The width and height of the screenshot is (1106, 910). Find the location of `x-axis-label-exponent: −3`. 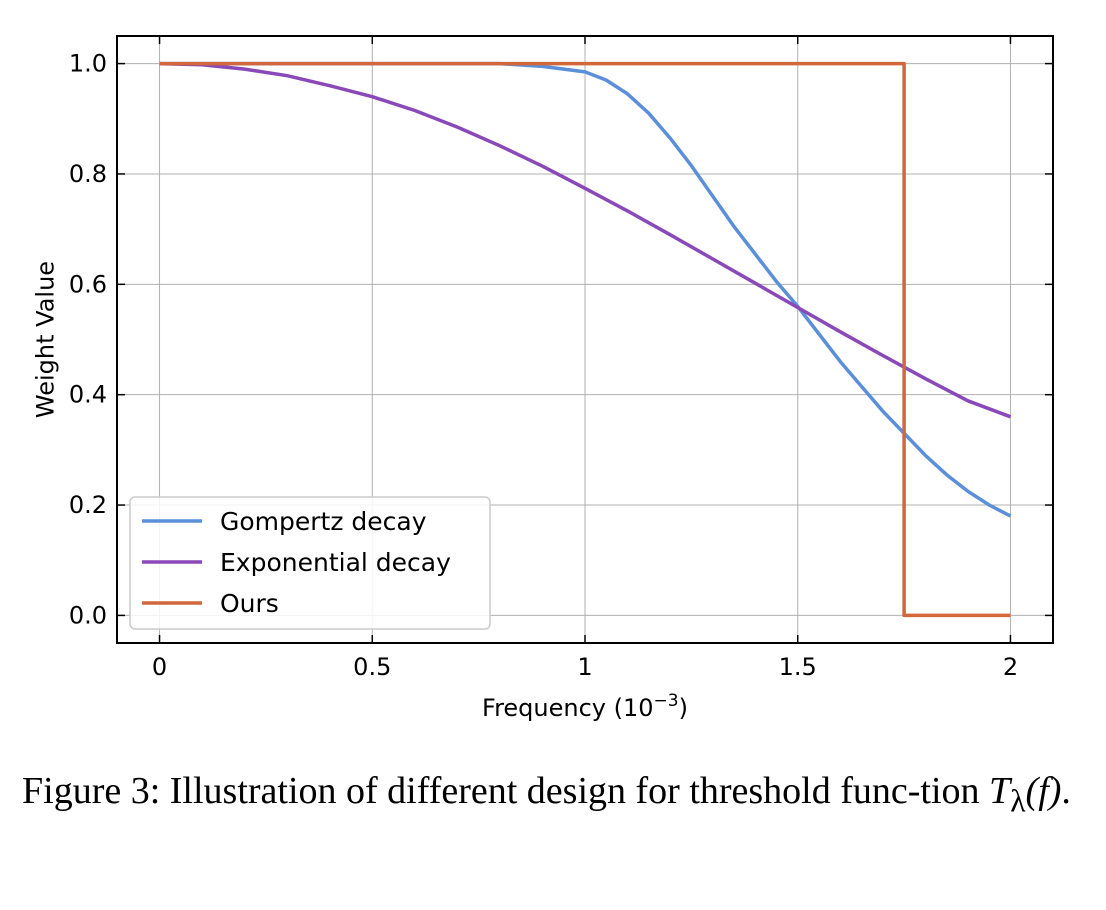

x-axis-label-exponent: −3 is located at coordinates (666, 701).